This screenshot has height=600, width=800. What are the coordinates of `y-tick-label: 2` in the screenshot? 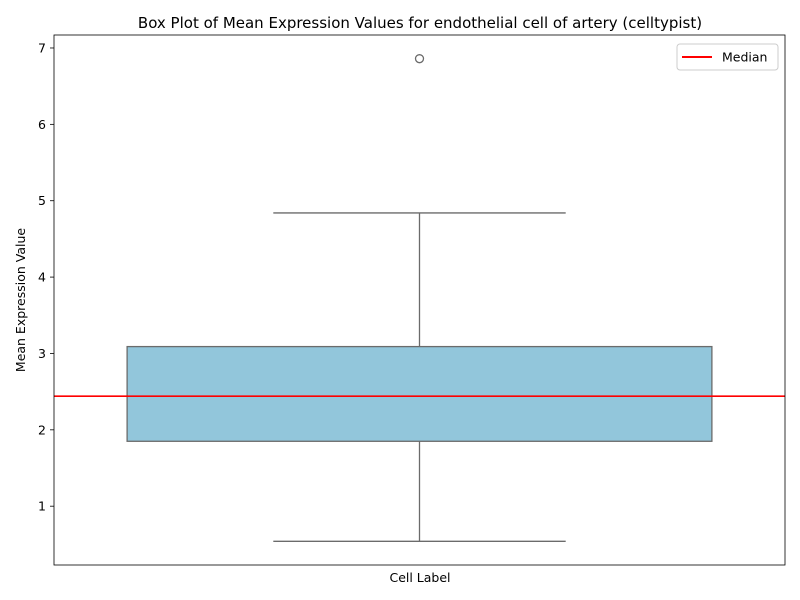 It's located at (42, 429).